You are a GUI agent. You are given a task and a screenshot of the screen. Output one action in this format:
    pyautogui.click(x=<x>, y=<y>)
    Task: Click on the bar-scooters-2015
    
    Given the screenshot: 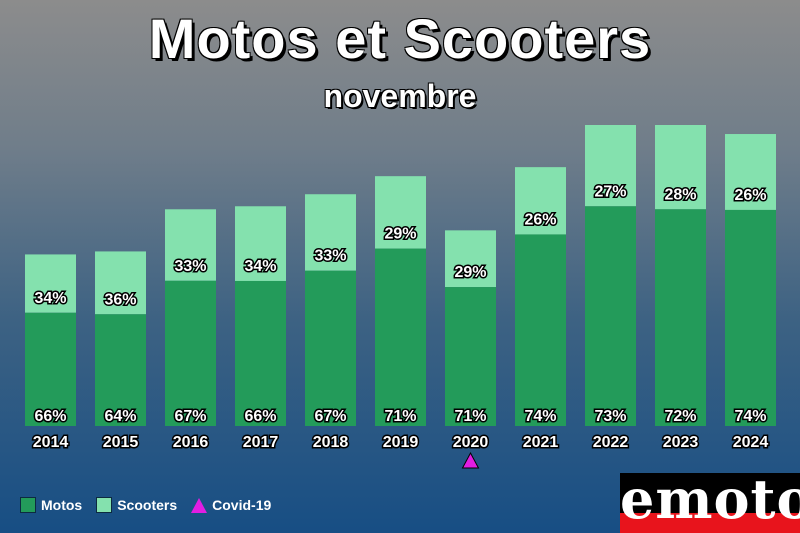 What is the action you would take?
    pyautogui.click(x=120, y=283)
    